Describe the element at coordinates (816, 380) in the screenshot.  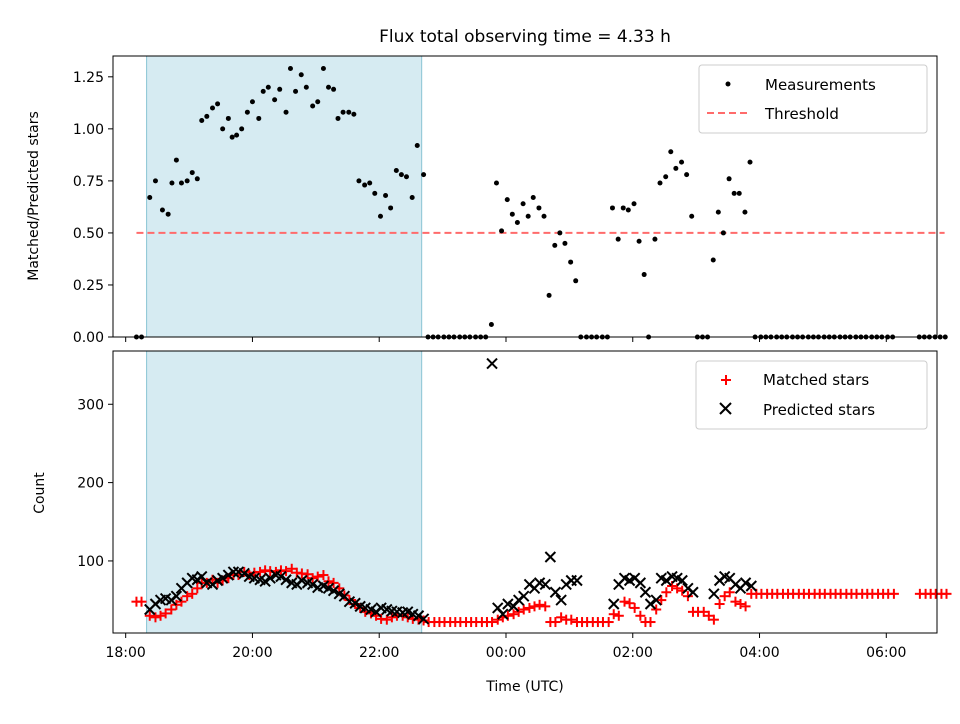
I see `legend-label-matched: Matched stars` at that location.